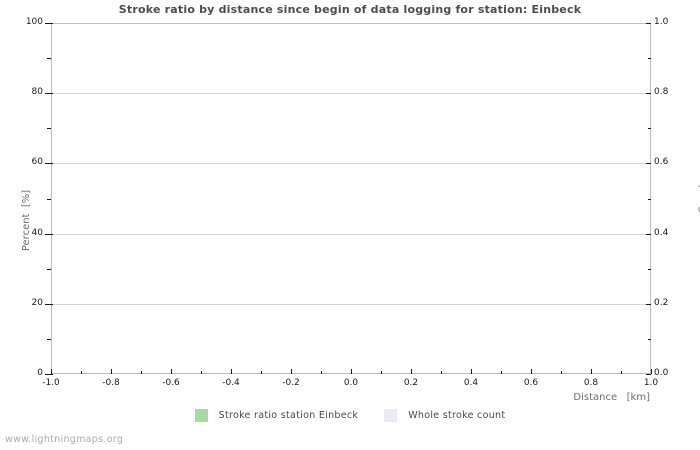 The image size is (700, 450). What do you see at coordinates (37, 92) in the screenshot?
I see `left-axis-tick-label: 80` at bounding box center [37, 92].